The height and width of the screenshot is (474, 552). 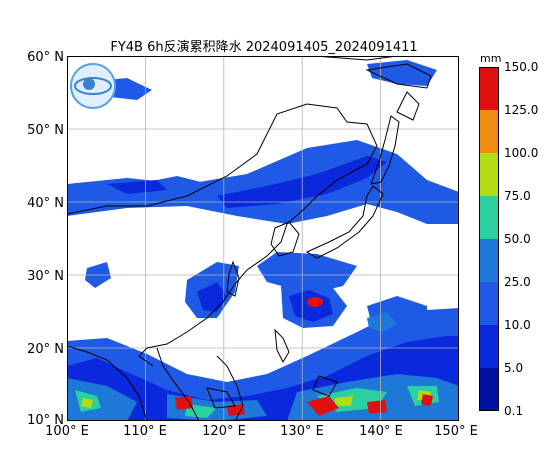 I want to click on colorbar-tick-label: 25.0, so click(x=517, y=282).